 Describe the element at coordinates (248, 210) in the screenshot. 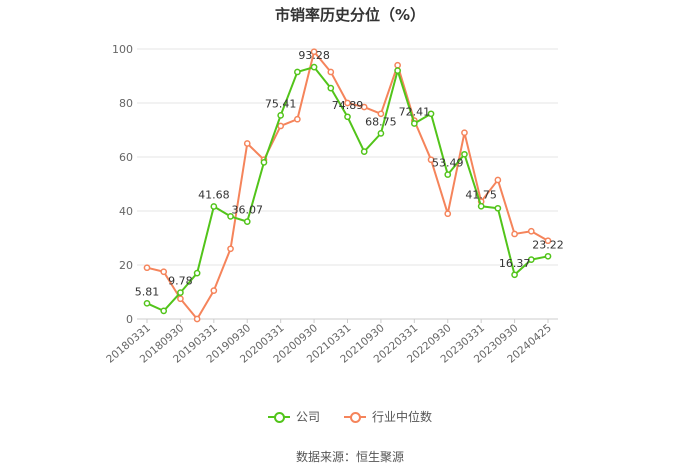

I see `data-label: 36.07` at that location.